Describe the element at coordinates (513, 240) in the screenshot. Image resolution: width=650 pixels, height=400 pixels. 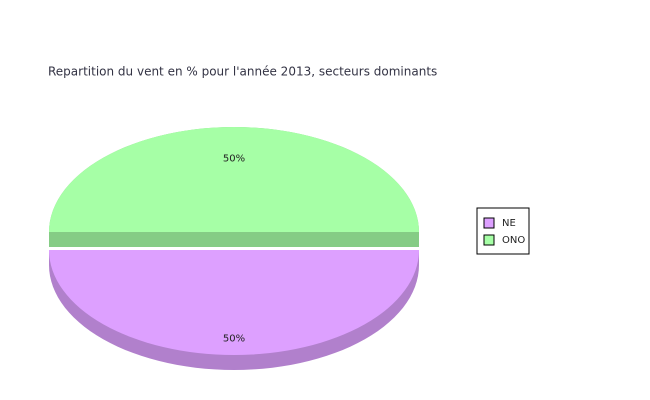
I see `legend-label: ONO` at that location.